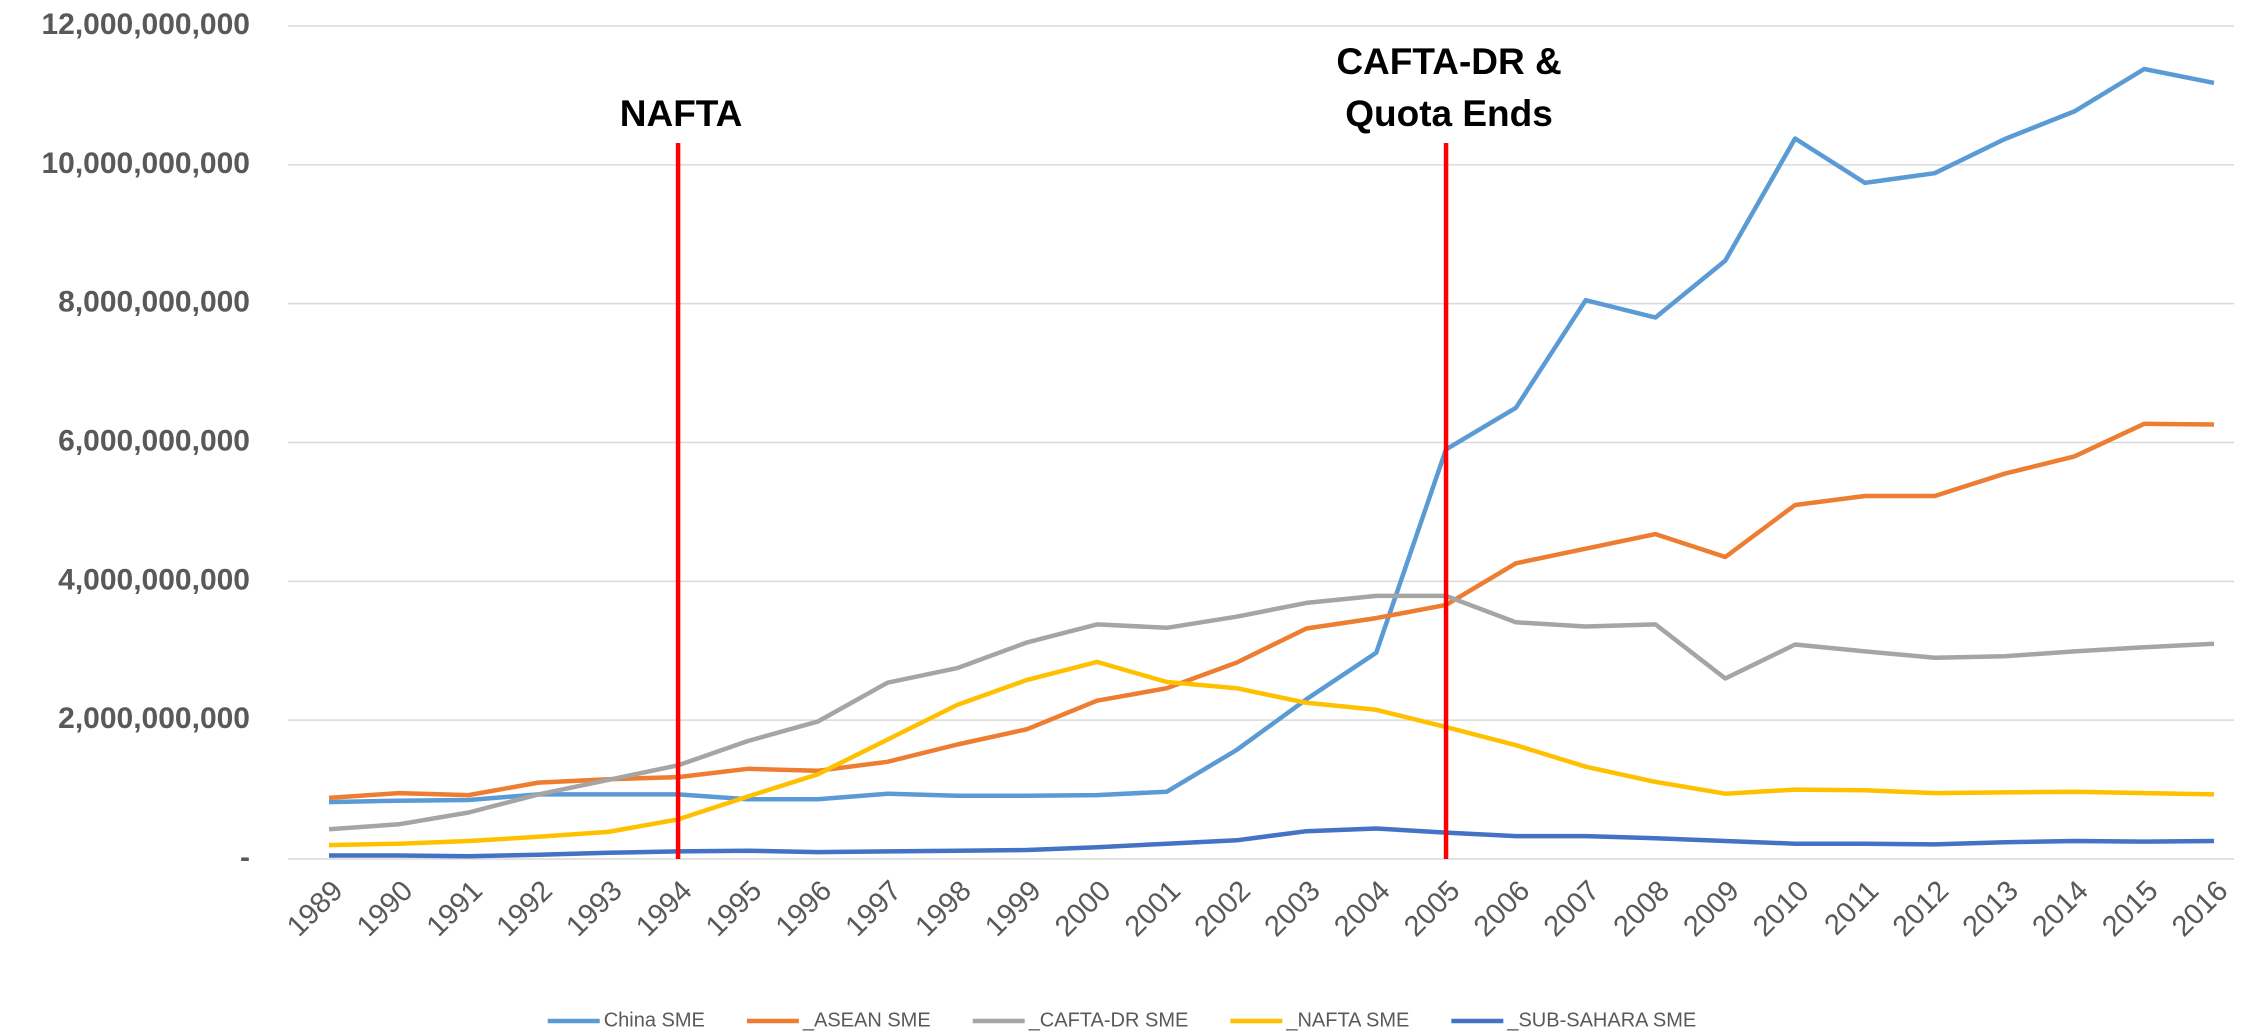 This screenshot has width=2244, height=1034. Describe the element at coordinates (1711, 909) in the screenshot. I see `x-tick-label: 2009` at that location.